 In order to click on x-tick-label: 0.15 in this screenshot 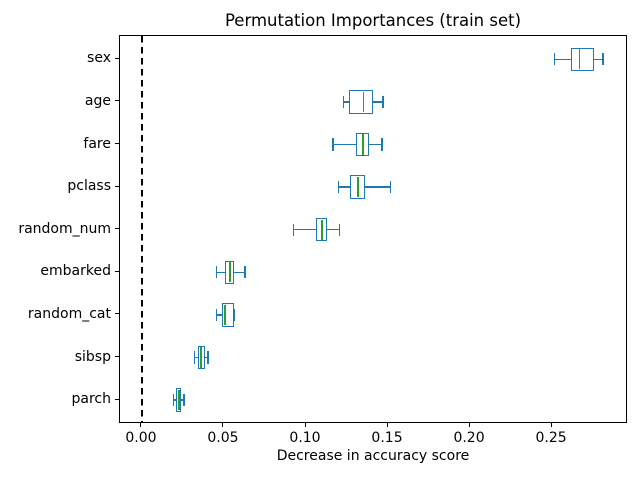, I will do `click(387, 438)`.